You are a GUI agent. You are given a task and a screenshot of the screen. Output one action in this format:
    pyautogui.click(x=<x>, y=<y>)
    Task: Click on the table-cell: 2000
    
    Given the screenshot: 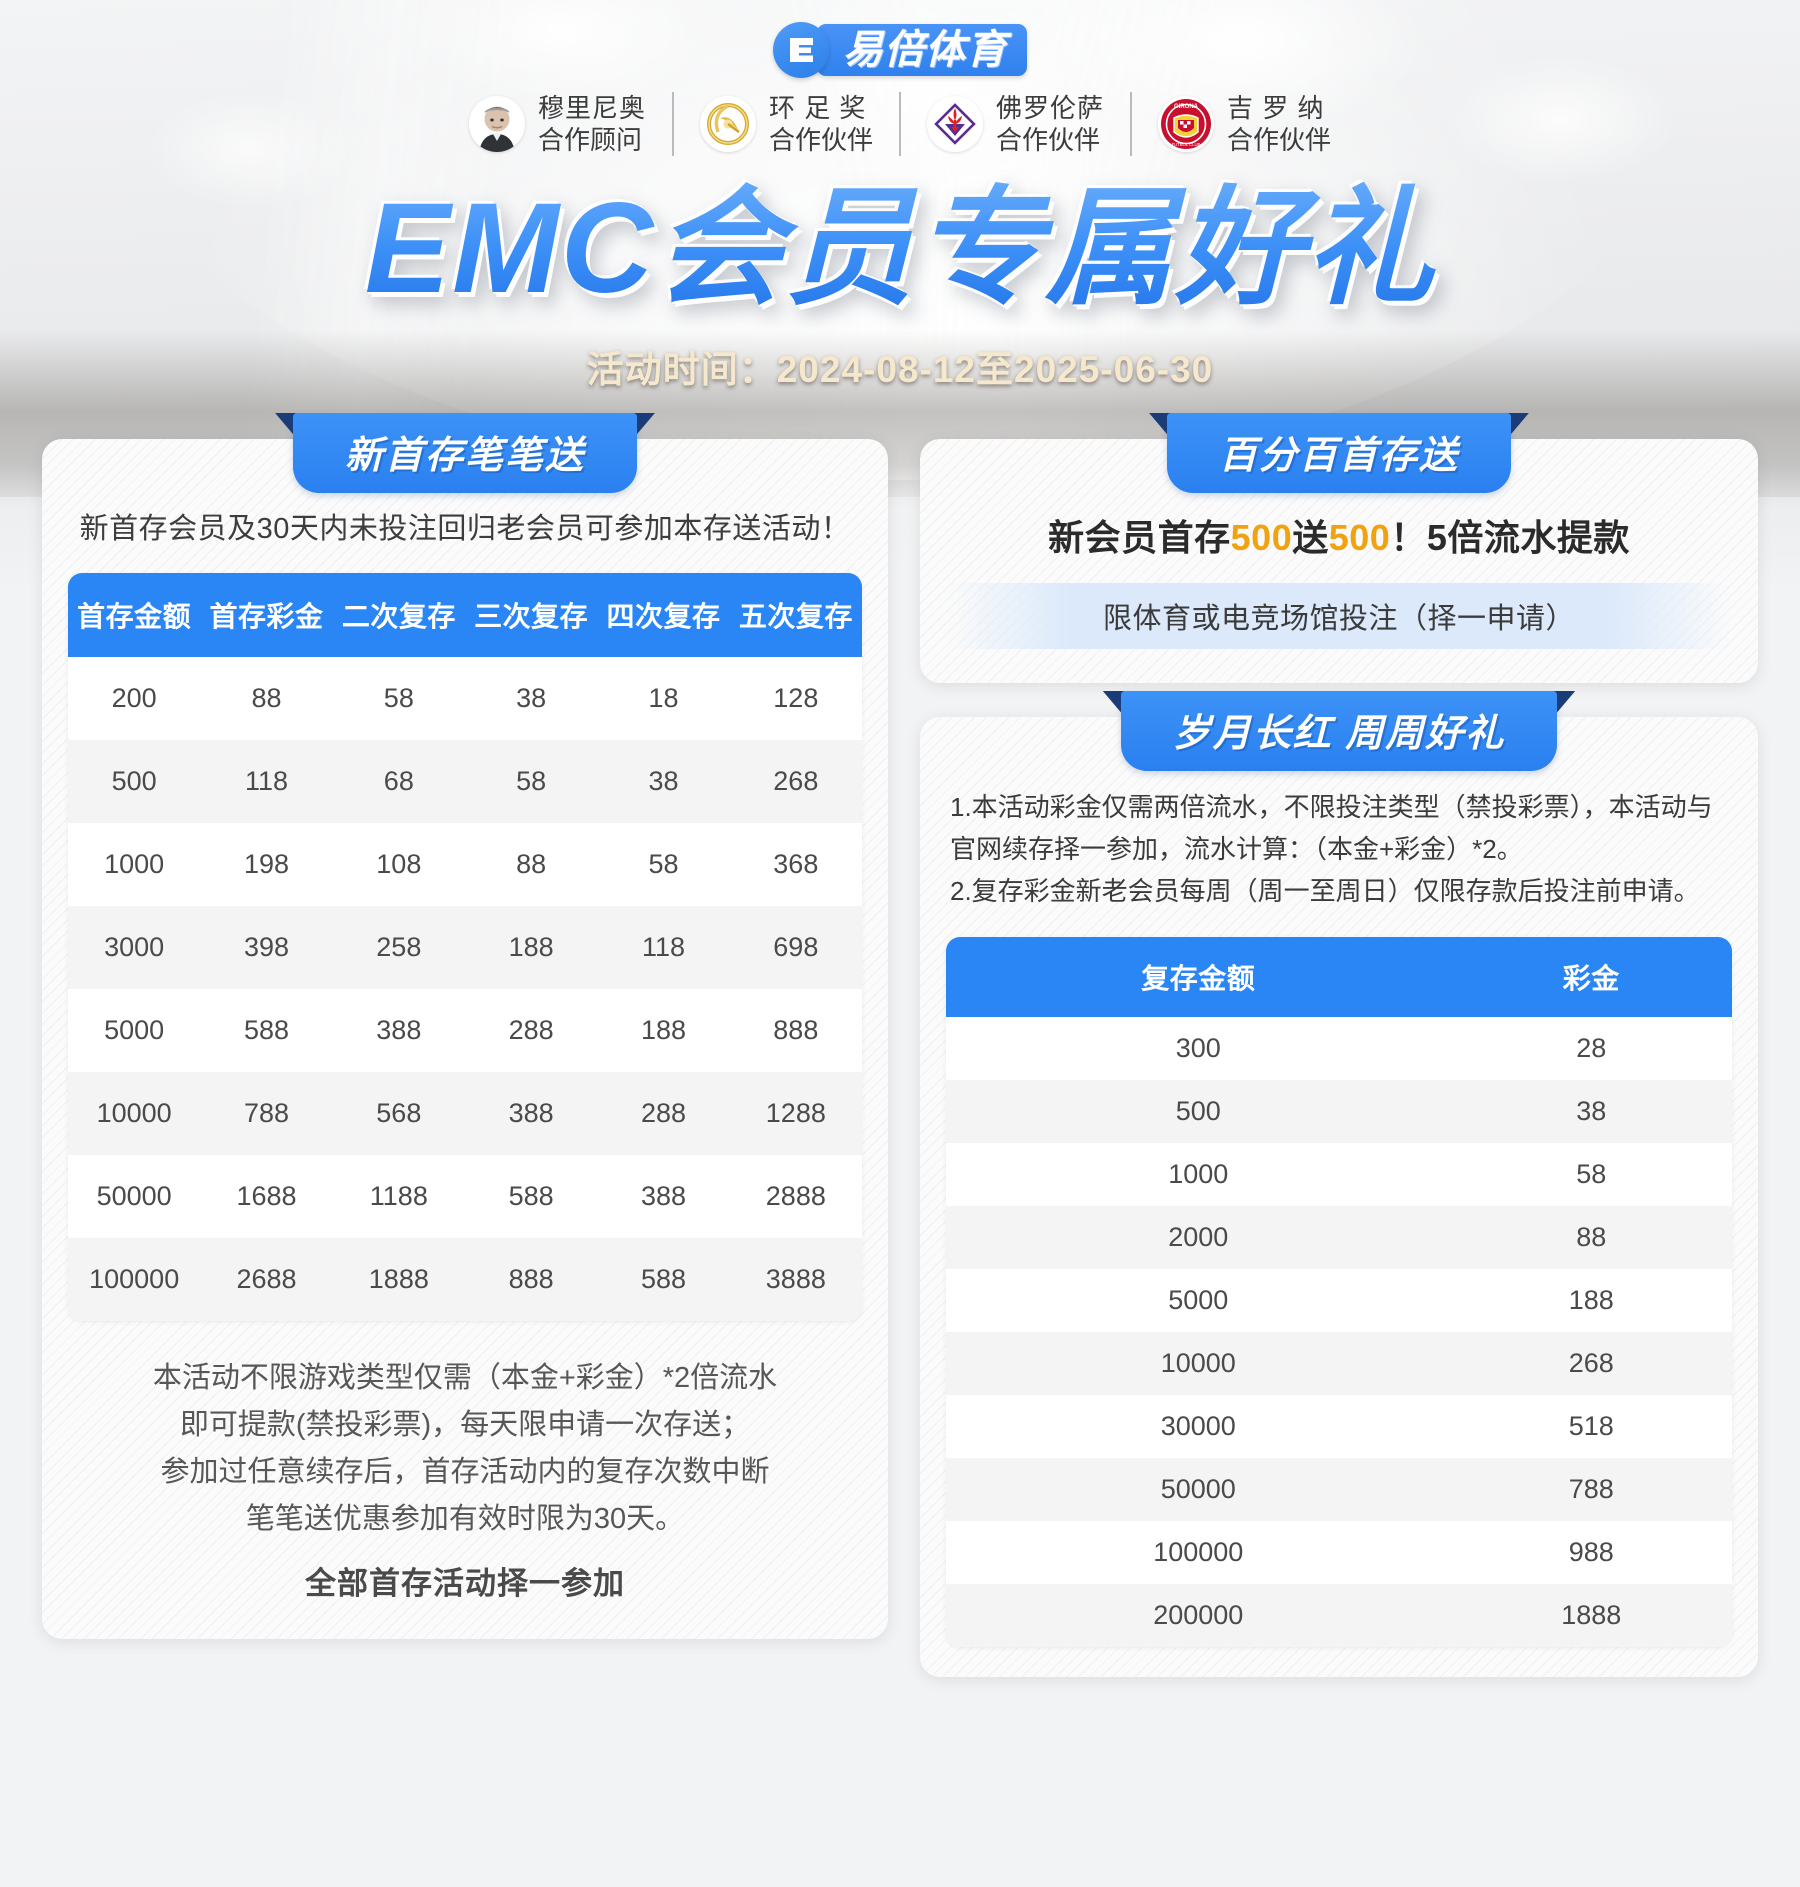 What is the action you would take?
    pyautogui.click(x=1198, y=1237)
    